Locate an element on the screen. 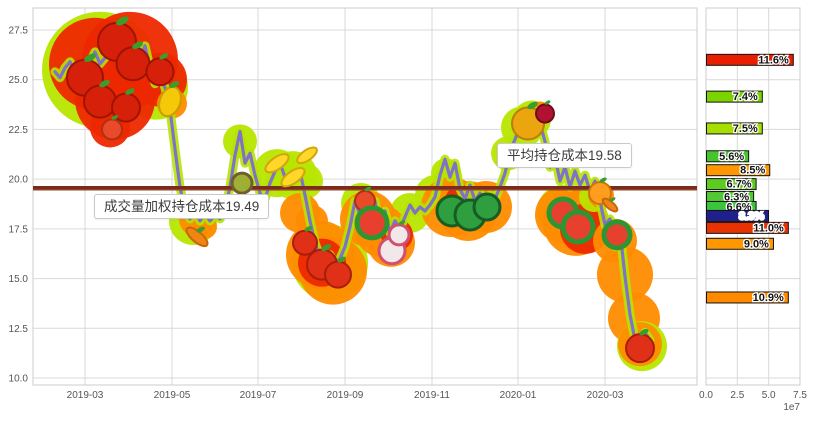 The height and width of the screenshot is (422, 822). x-tick-label: 2019-09 is located at coordinates (345, 395).